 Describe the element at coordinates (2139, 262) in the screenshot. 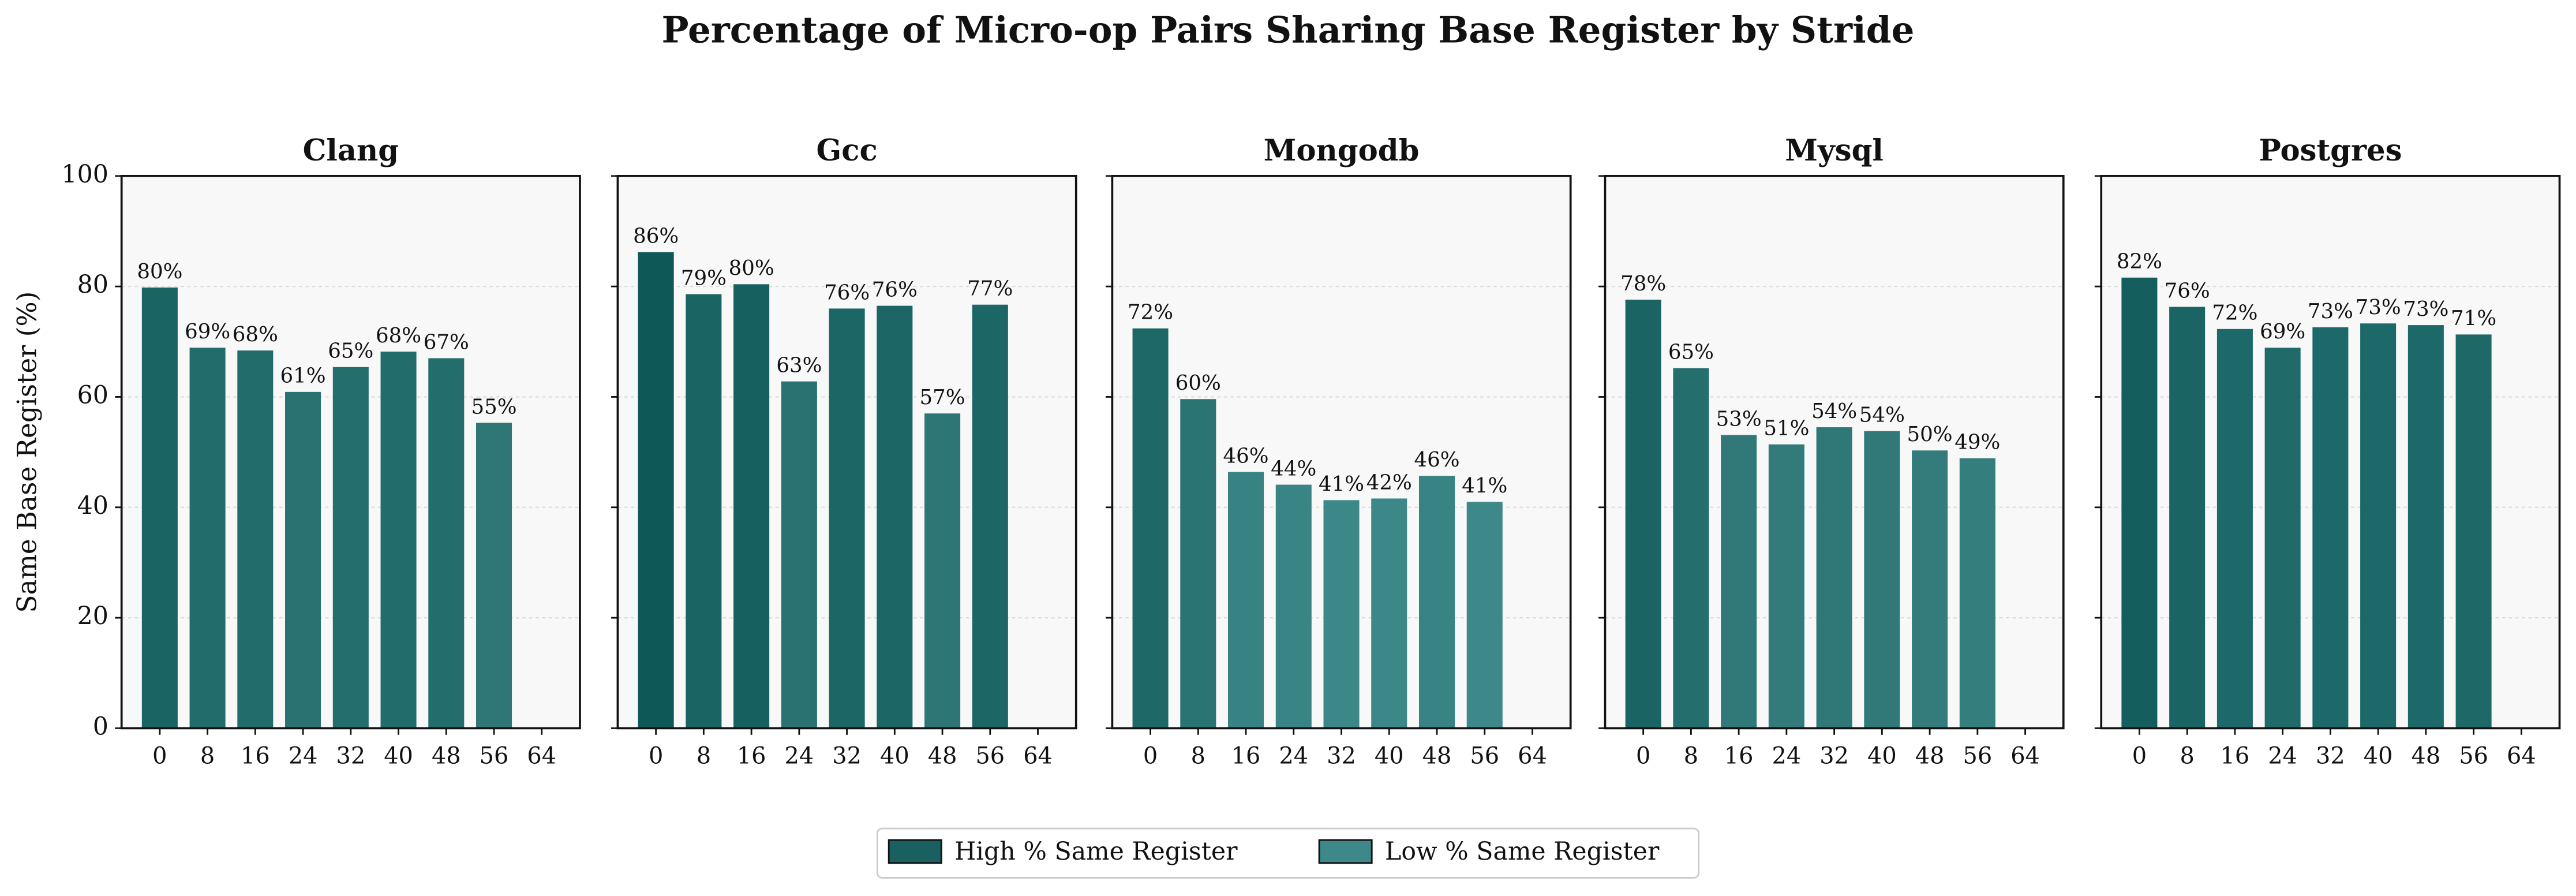

I see `data-label: 82%` at that location.